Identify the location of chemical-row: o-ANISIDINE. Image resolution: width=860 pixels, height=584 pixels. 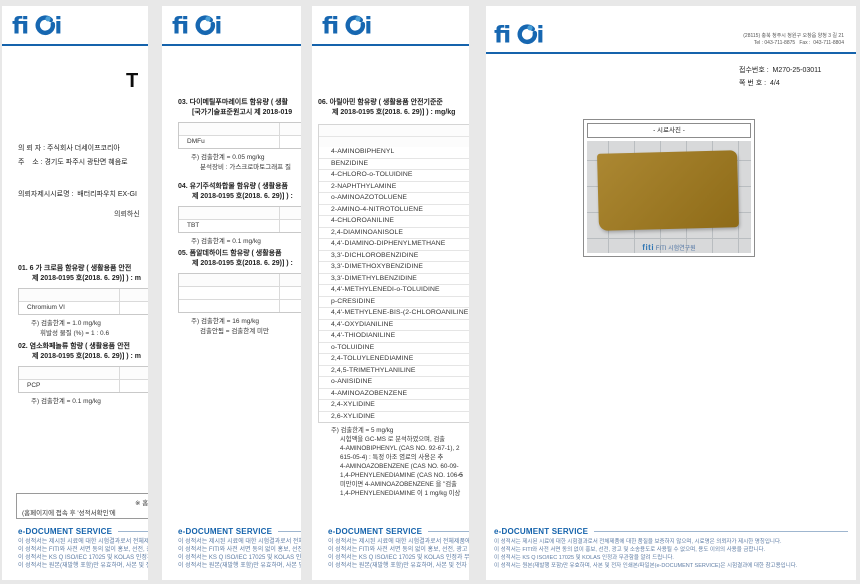
(394, 382).